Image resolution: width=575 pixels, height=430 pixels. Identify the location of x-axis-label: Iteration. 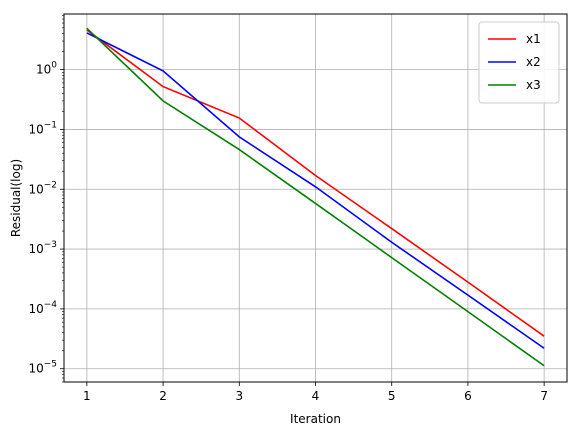
(315, 419).